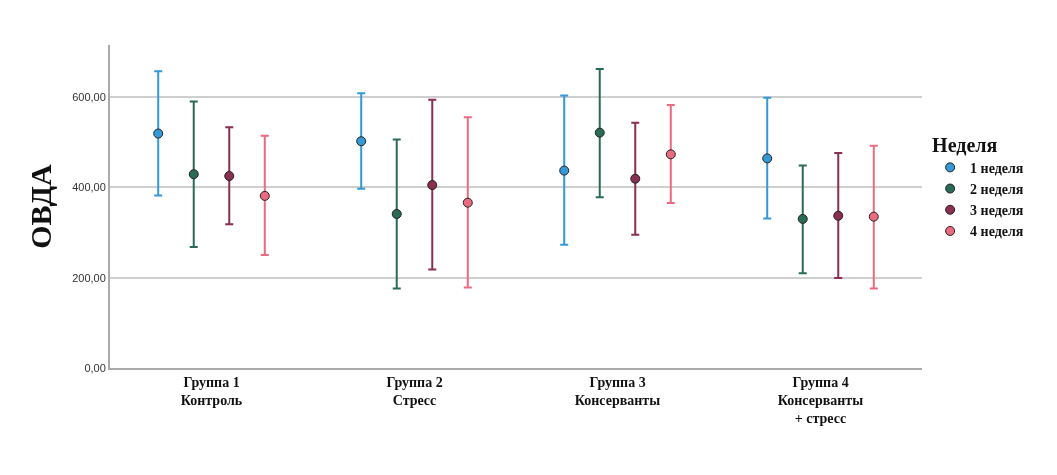 This screenshot has width=1057, height=475. What do you see at coordinates (89, 187) in the screenshot?
I see `y-tick-label: 400,00` at bounding box center [89, 187].